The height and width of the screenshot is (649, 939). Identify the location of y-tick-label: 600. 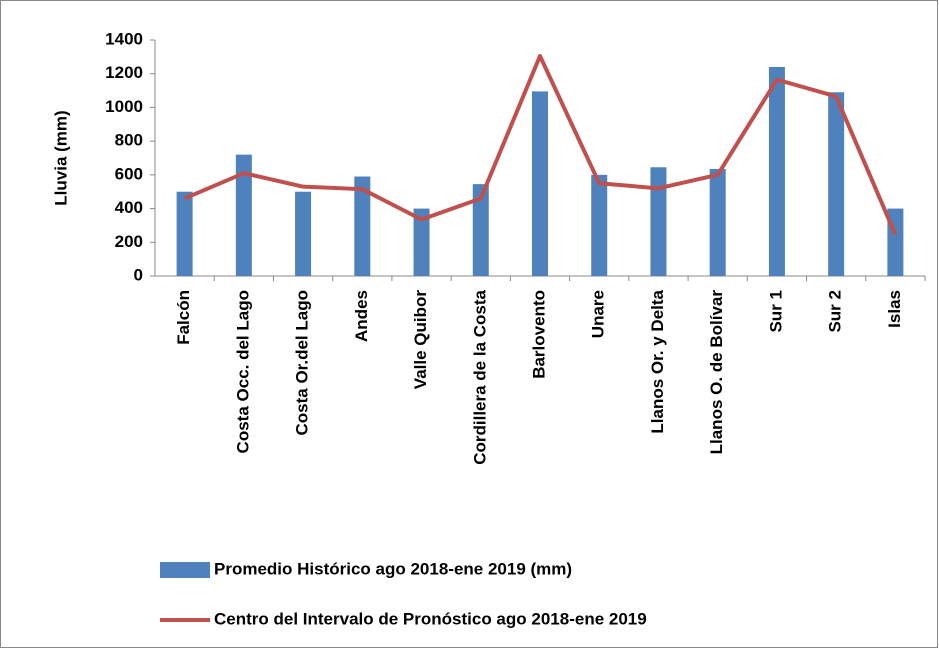
(129, 173).